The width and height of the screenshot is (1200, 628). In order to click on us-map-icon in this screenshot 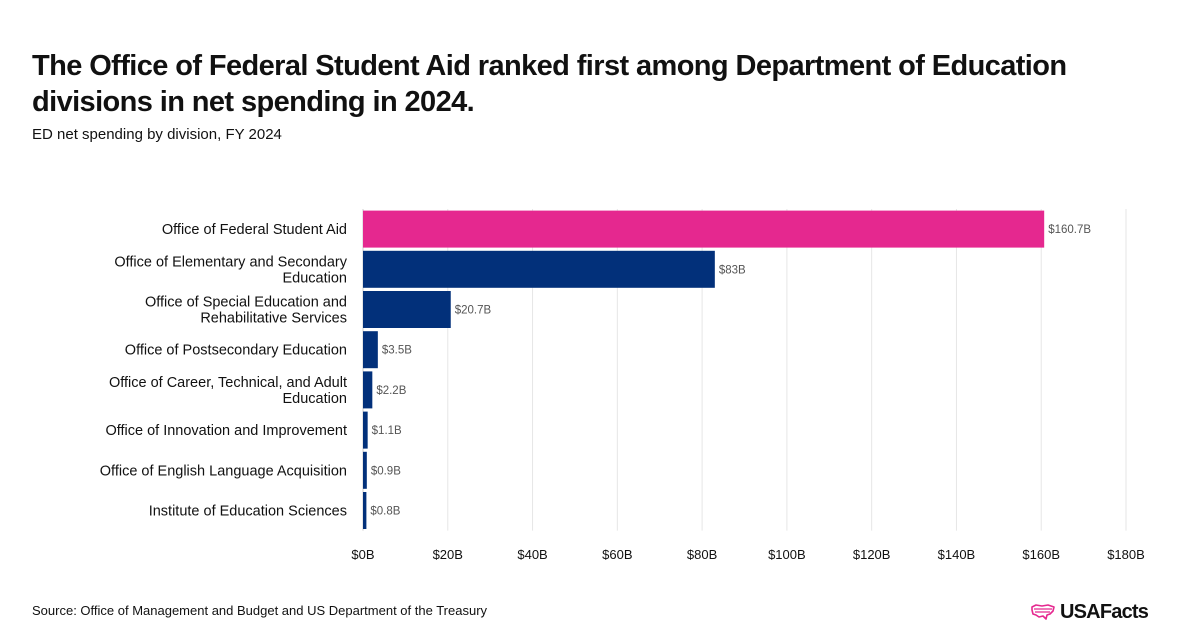, I will do `click(1043, 612)`.